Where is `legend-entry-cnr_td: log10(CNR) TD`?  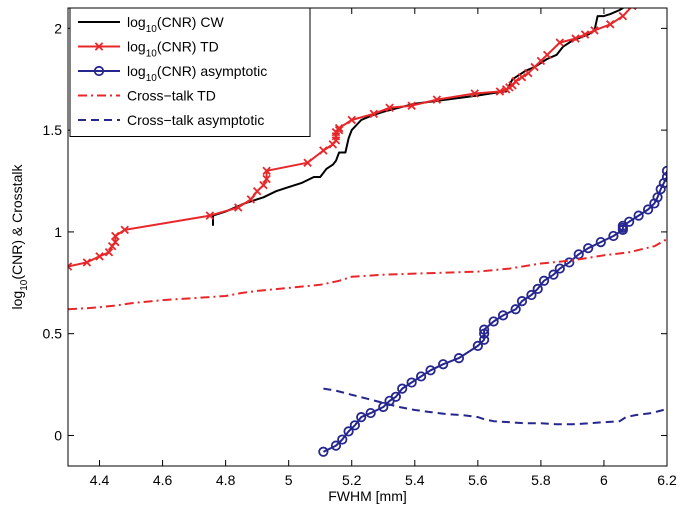
legend-entry-cnr_td: log10(CNR) TD is located at coordinates (148, 49).